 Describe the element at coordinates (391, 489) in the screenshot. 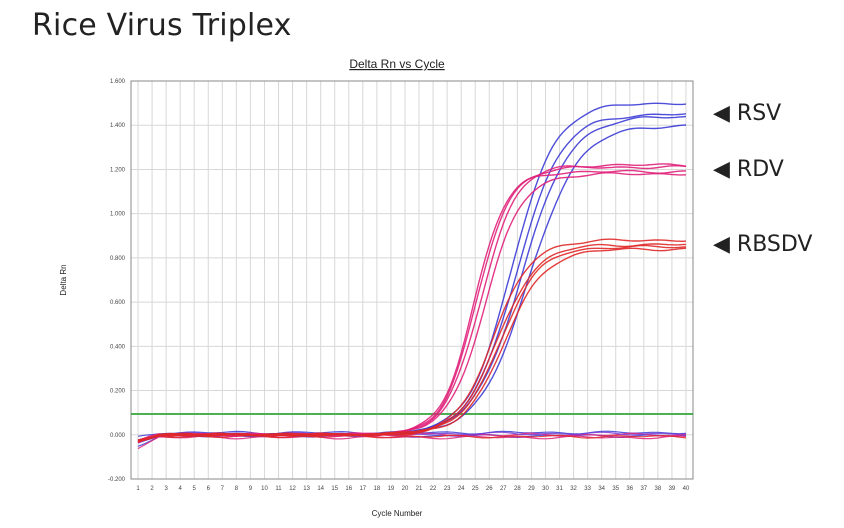

I see `x-tick-label: 19` at that location.